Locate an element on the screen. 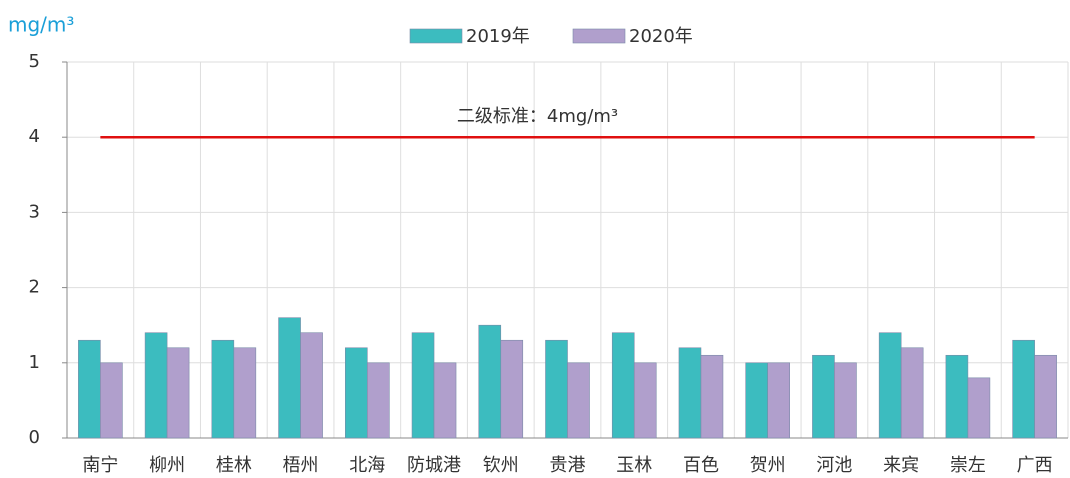  x-tick-label: 崇左 is located at coordinates (968, 465).